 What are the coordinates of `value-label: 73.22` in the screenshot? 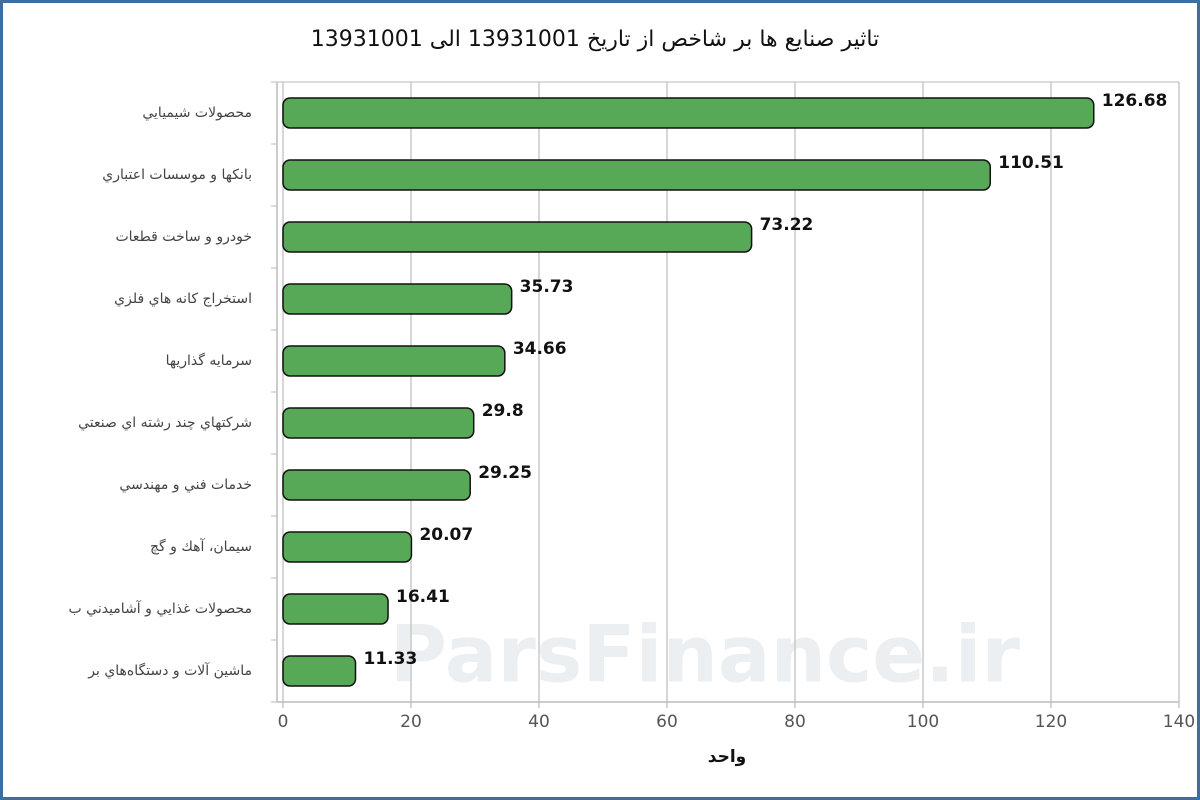 It's located at (787, 225).